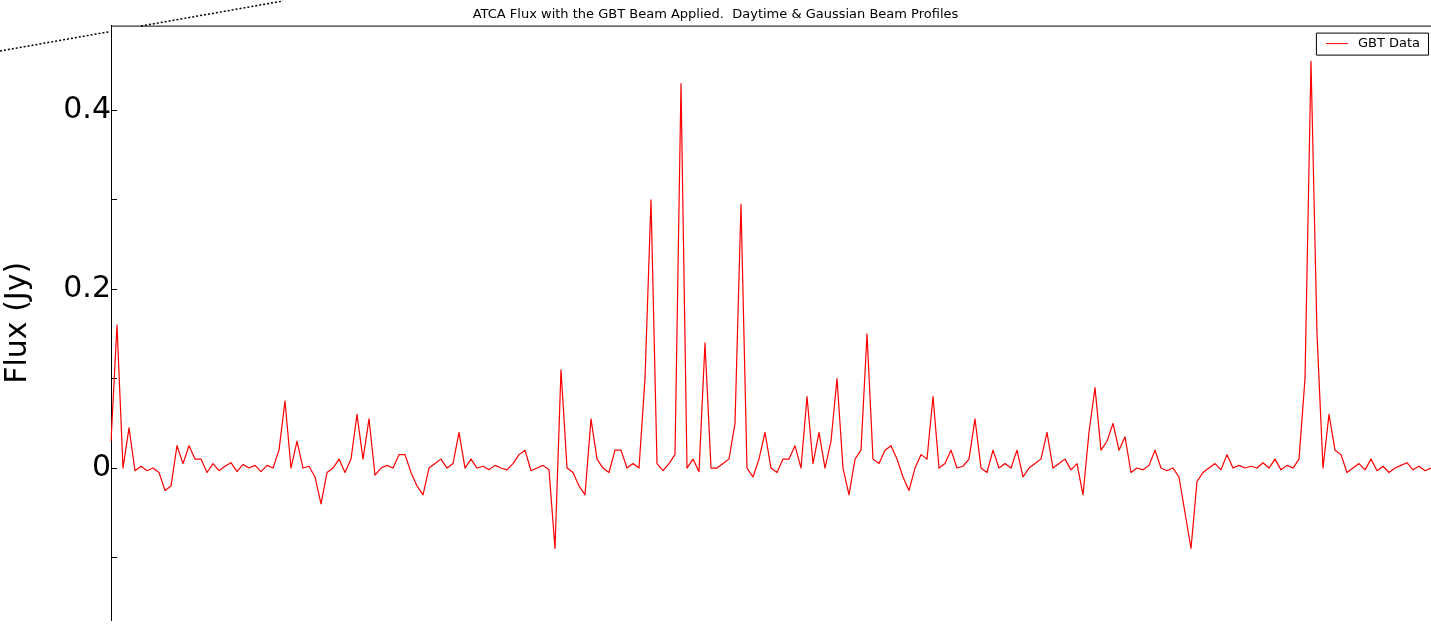 The image size is (1431, 644). What do you see at coordinates (87, 287) in the screenshot?
I see `y-tick-label: 0.2` at bounding box center [87, 287].